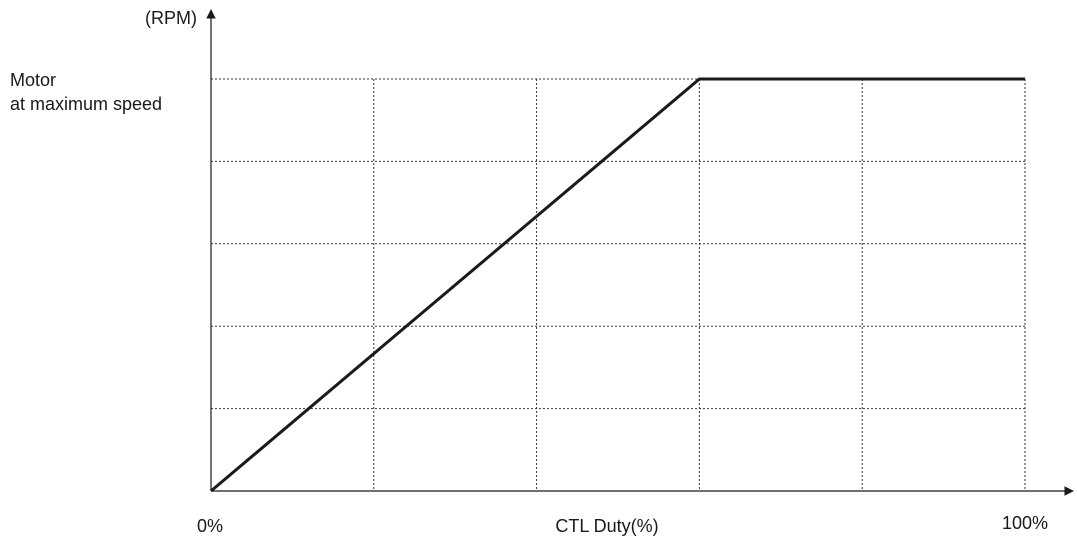  Describe the element at coordinates (171, 18) in the screenshot. I see `y-axis-label: (RPM)` at that location.